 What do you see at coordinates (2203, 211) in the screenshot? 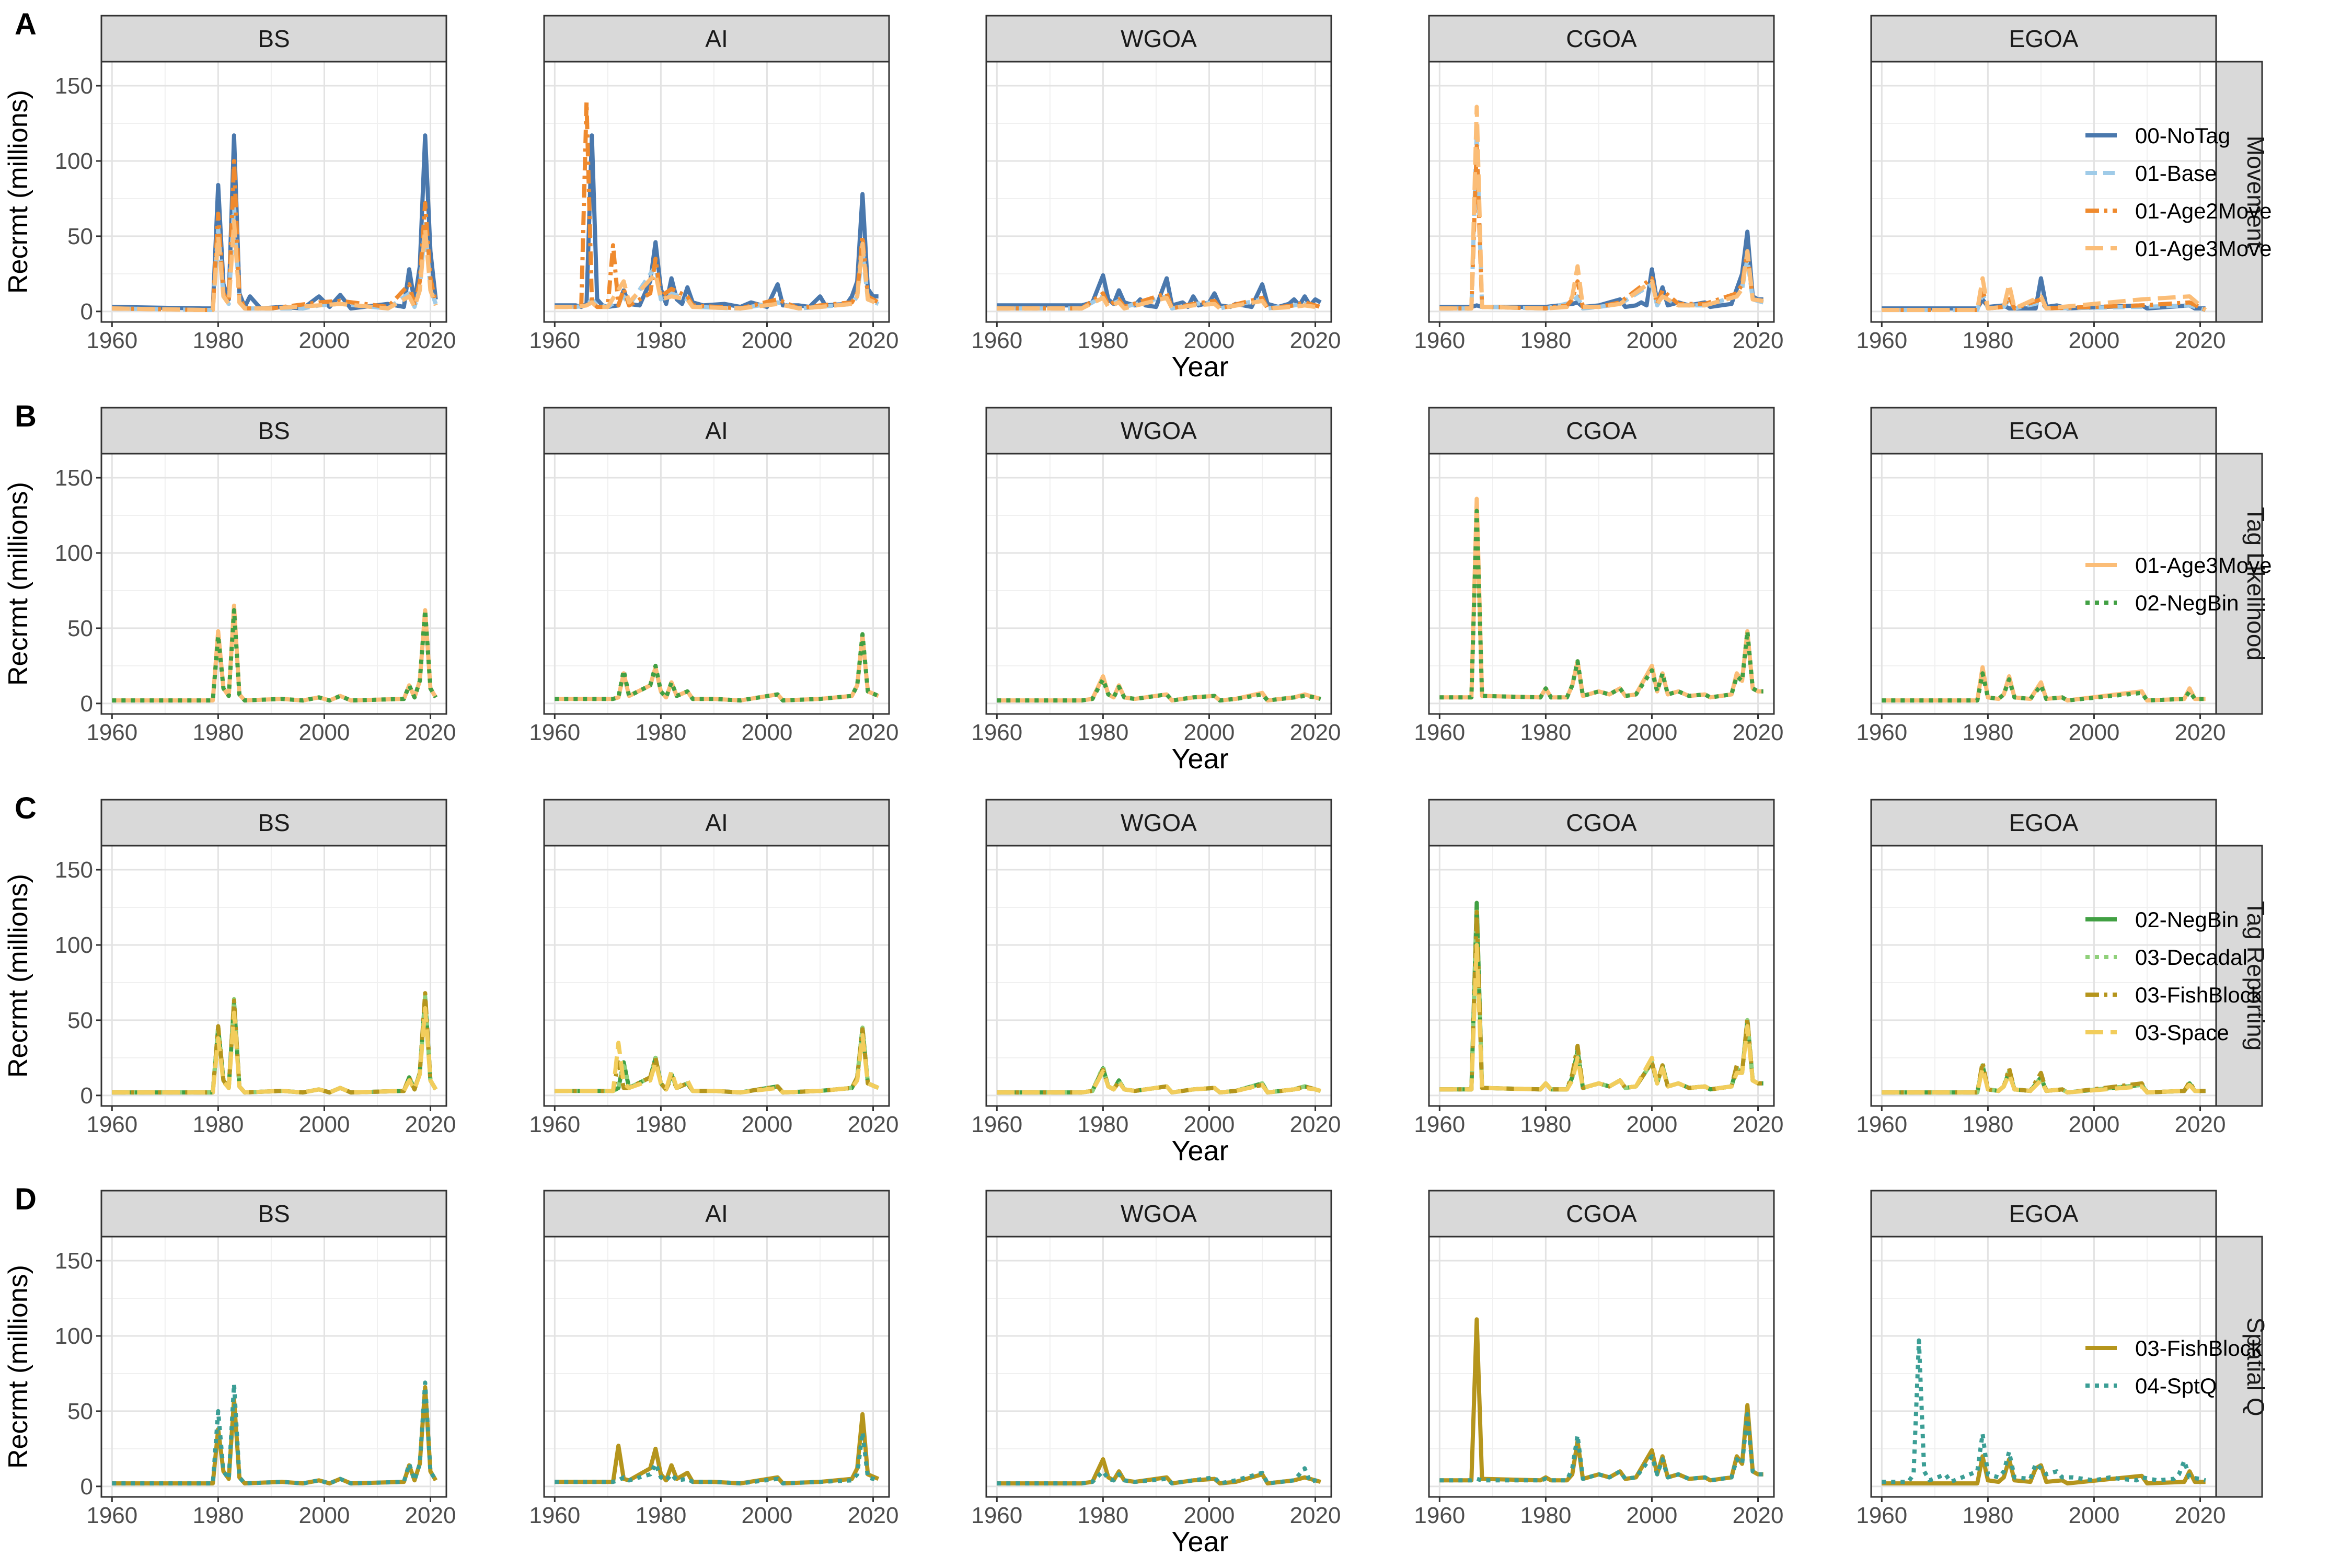
I see `legend-label: 01-Age2Move` at bounding box center [2203, 211].